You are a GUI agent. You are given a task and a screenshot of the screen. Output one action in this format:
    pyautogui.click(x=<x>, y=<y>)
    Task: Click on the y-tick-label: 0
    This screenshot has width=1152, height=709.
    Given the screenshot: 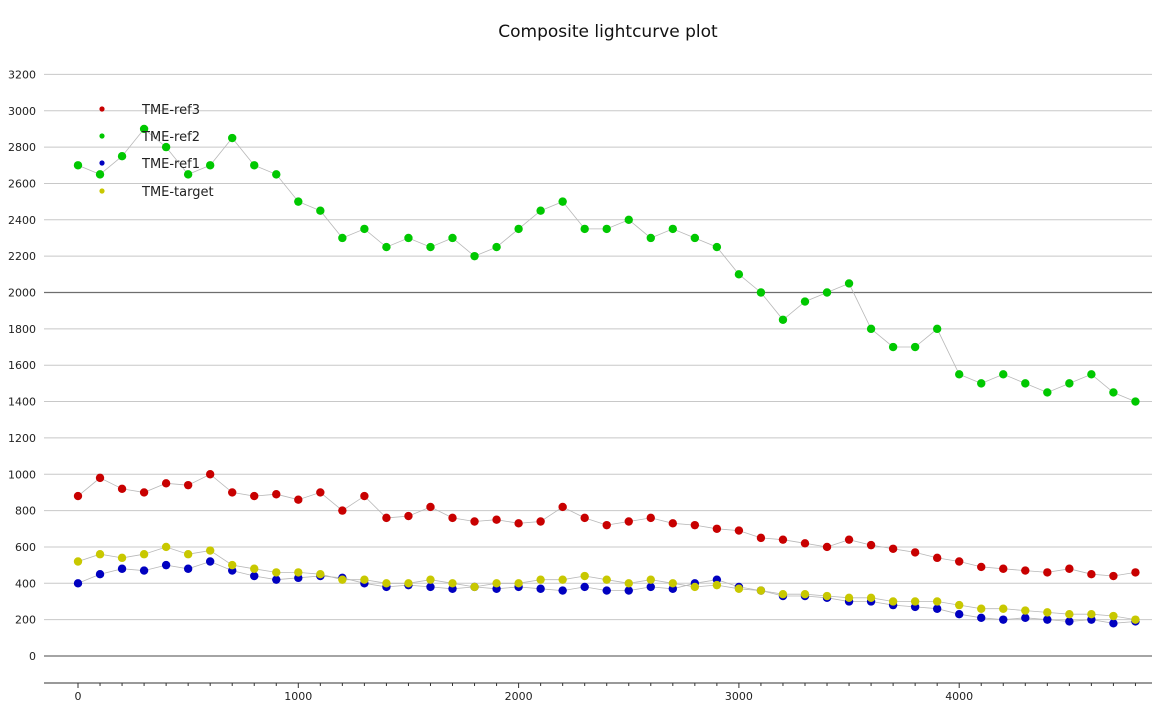 What is the action you would take?
    pyautogui.click(x=32, y=656)
    